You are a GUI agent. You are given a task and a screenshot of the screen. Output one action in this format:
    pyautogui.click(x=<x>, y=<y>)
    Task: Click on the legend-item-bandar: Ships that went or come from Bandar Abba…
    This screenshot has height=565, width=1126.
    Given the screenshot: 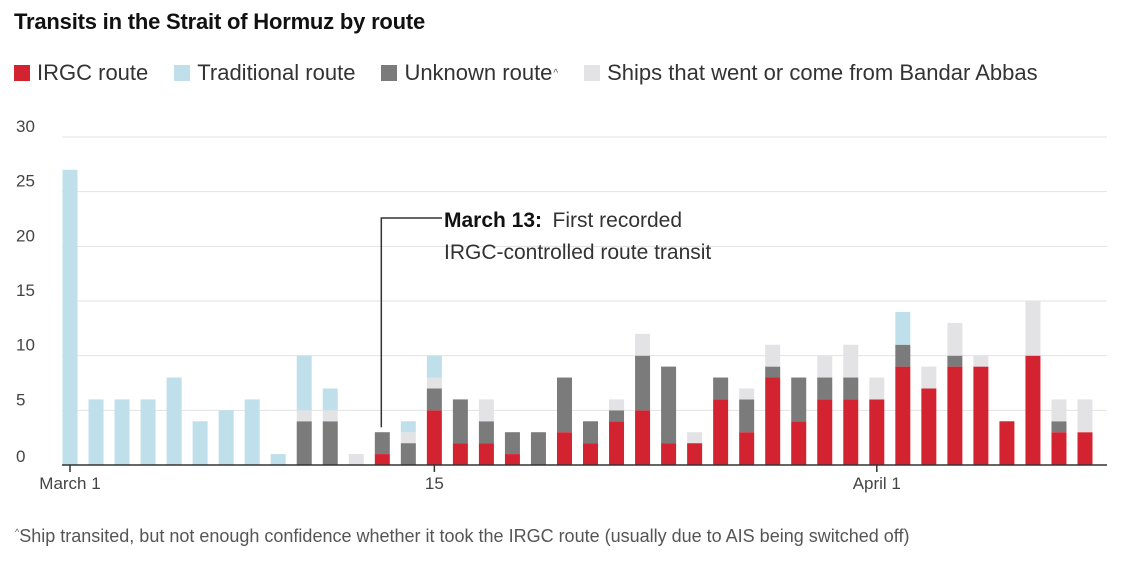 What is the action you would take?
    pyautogui.click(x=811, y=73)
    